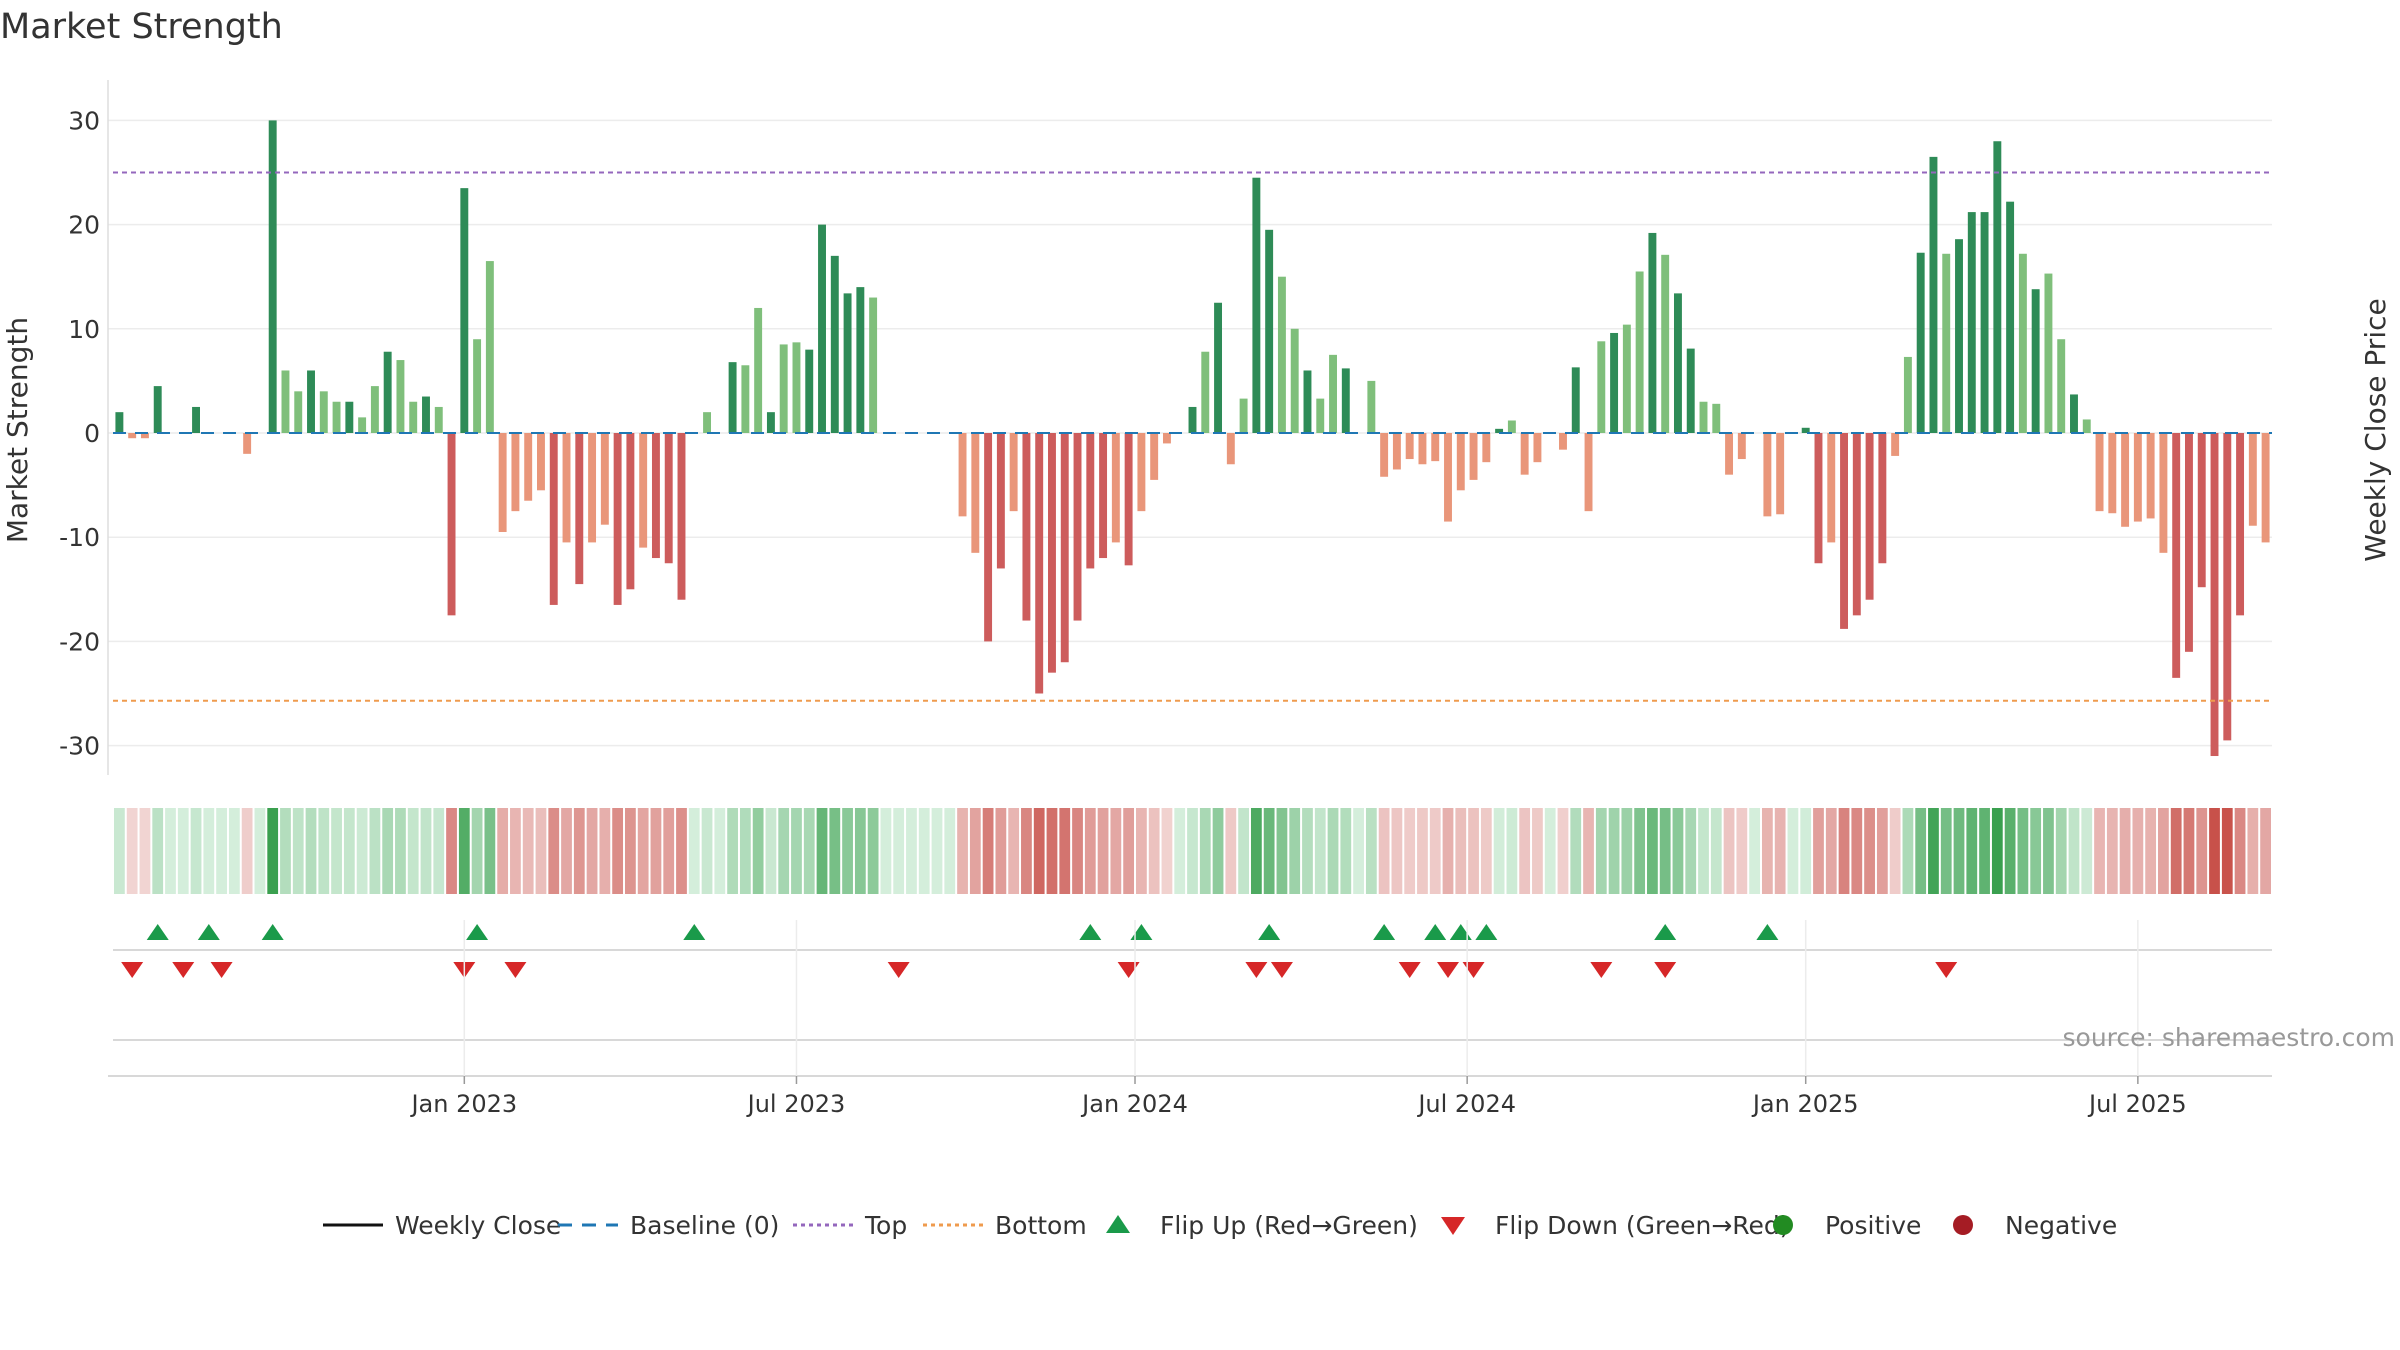  What do you see at coordinates (1262, 1225) in the screenshot?
I see `legend-item: Flip Up (Red→Green)` at bounding box center [1262, 1225].